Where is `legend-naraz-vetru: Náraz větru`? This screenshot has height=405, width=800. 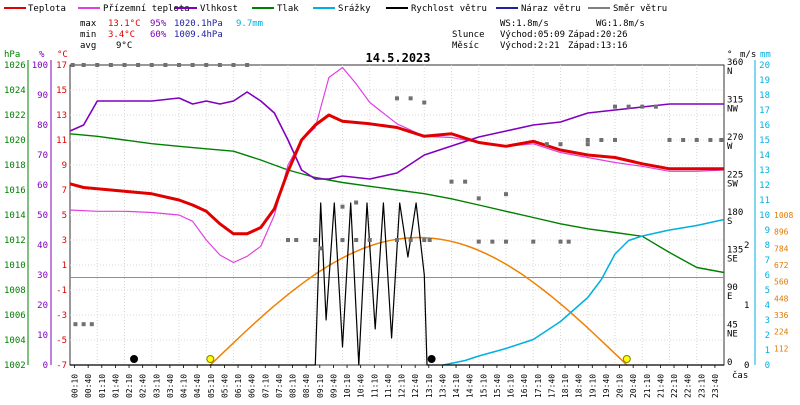
legend-naraz-vetru: Náraz větru is located at coordinates (551, 9).